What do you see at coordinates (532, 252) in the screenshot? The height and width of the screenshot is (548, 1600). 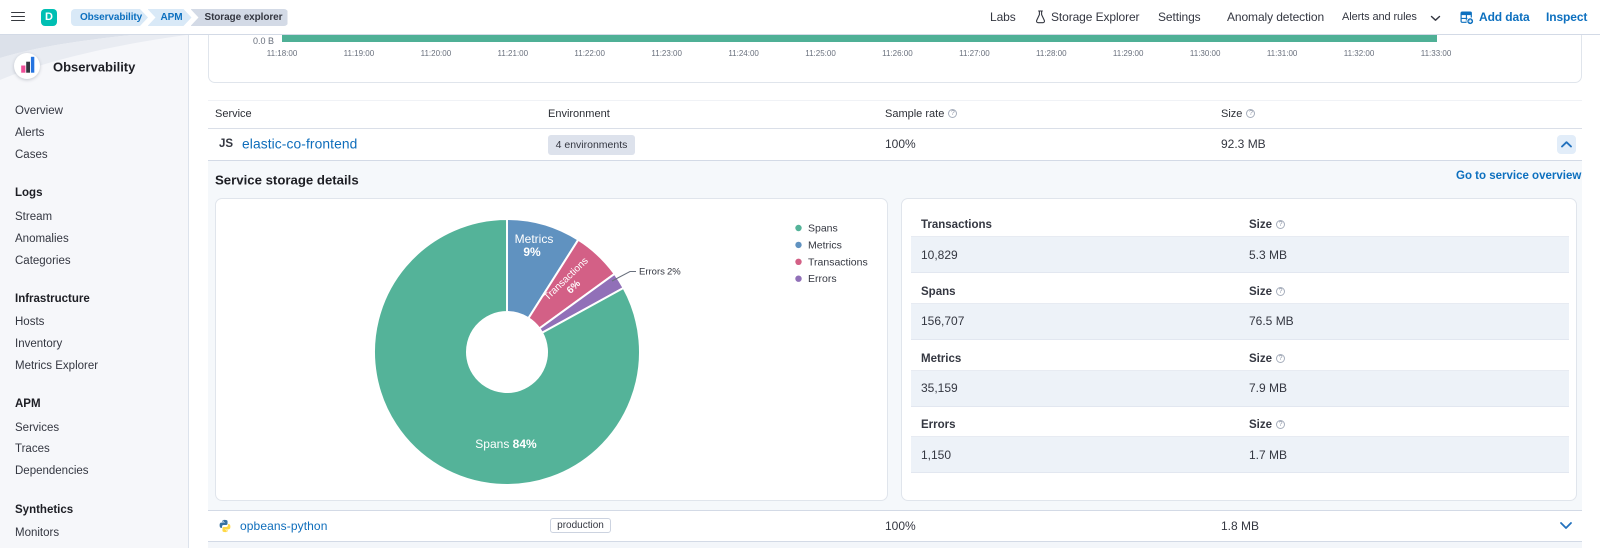 I see `svg-text: 9%` at bounding box center [532, 252].